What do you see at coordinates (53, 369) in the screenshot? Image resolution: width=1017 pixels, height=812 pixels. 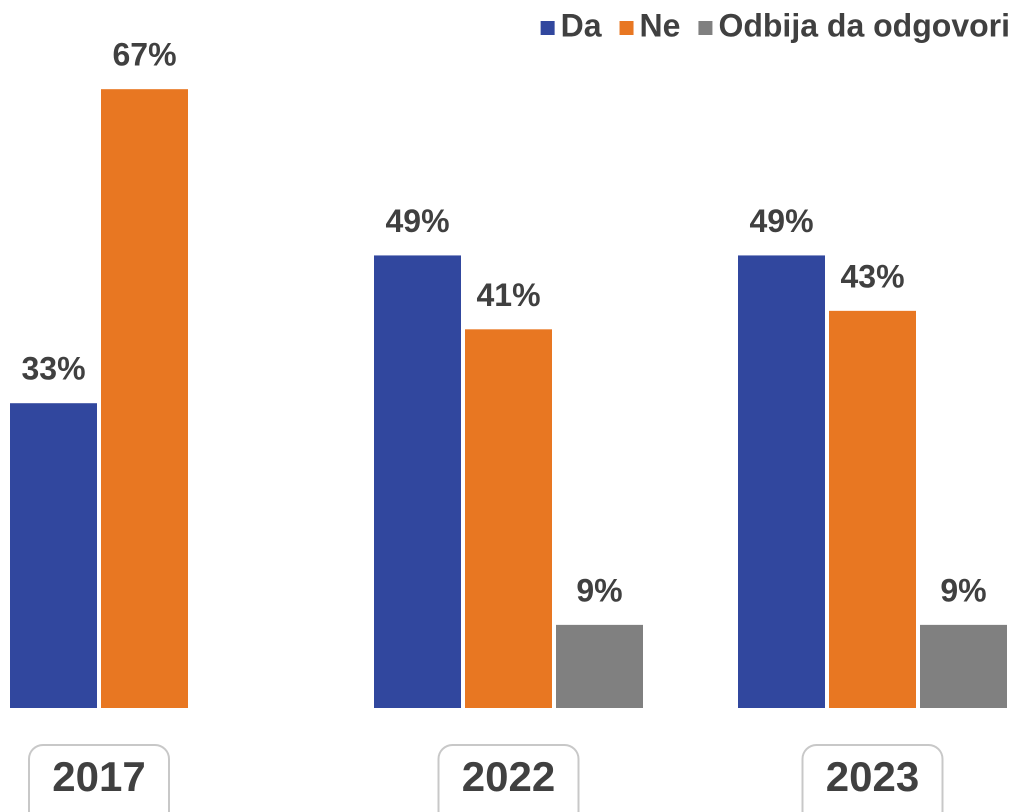 I see `data-label: 33%` at bounding box center [53, 369].